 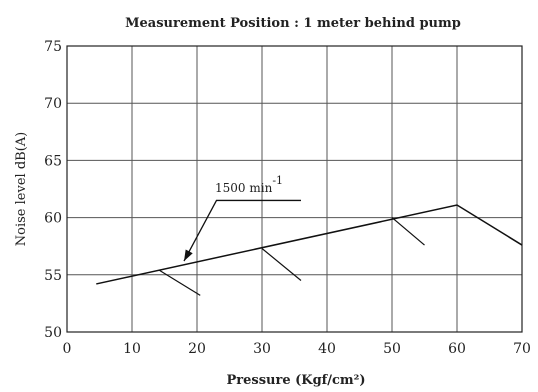 What do you see at coordinates (457, 349) in the screenshot?
I see `x-tick-label: 60` at bounding box center [457, 349].